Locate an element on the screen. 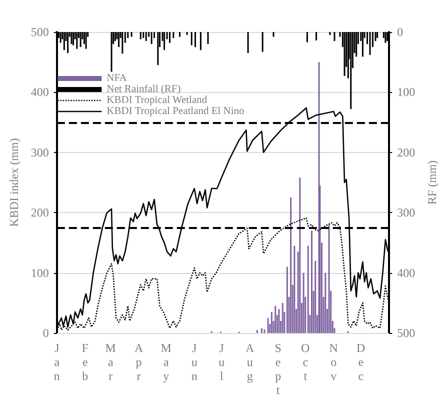 This screenshot has height=412, width=446. y2-tick-label: 100 is located at coordinates (406, 92).